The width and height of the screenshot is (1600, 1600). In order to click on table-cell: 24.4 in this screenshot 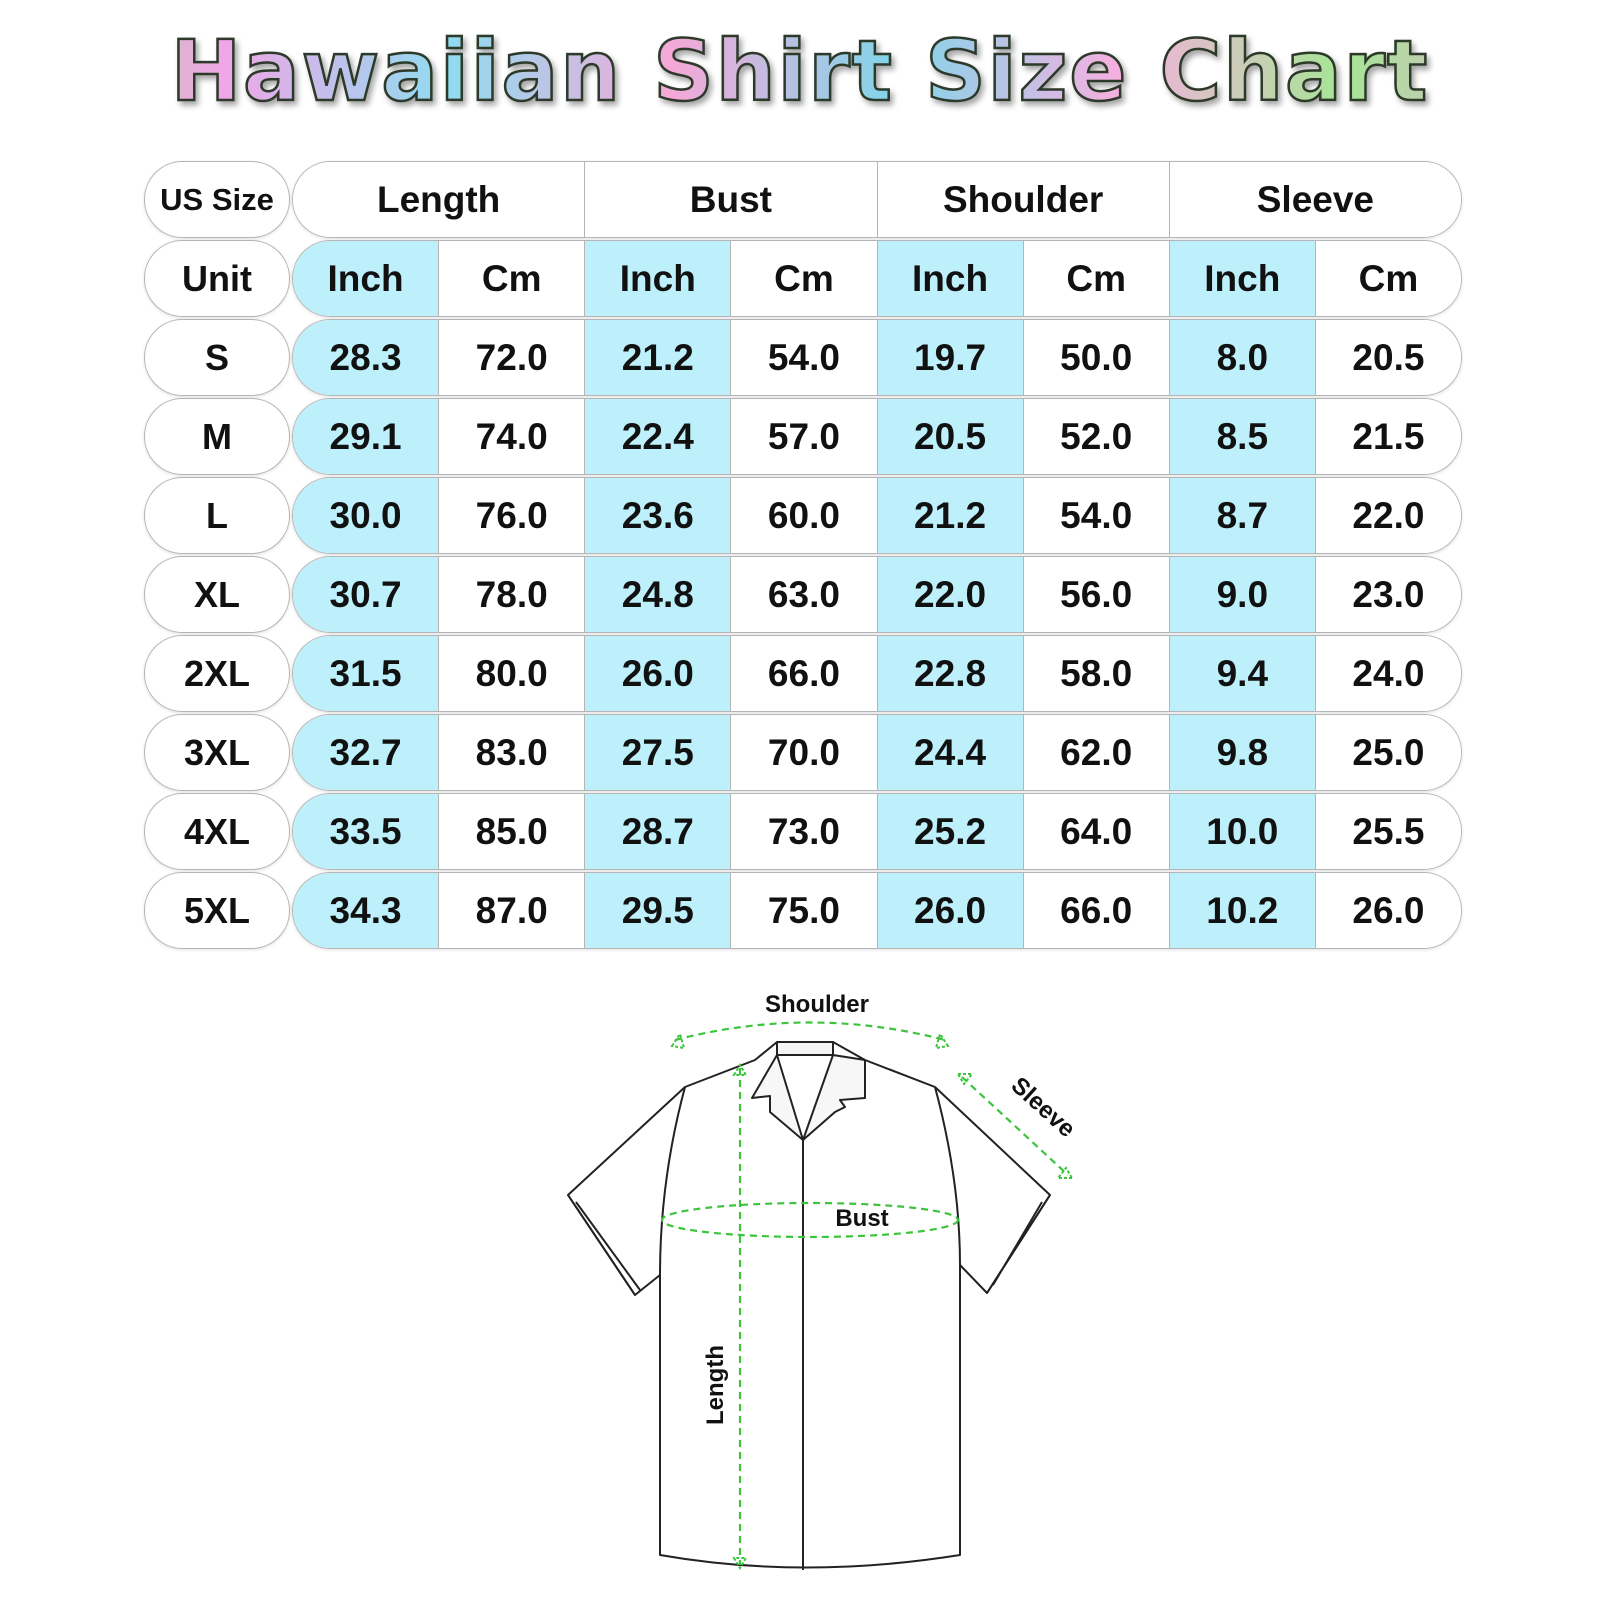, I will do `click(949, 752)`.